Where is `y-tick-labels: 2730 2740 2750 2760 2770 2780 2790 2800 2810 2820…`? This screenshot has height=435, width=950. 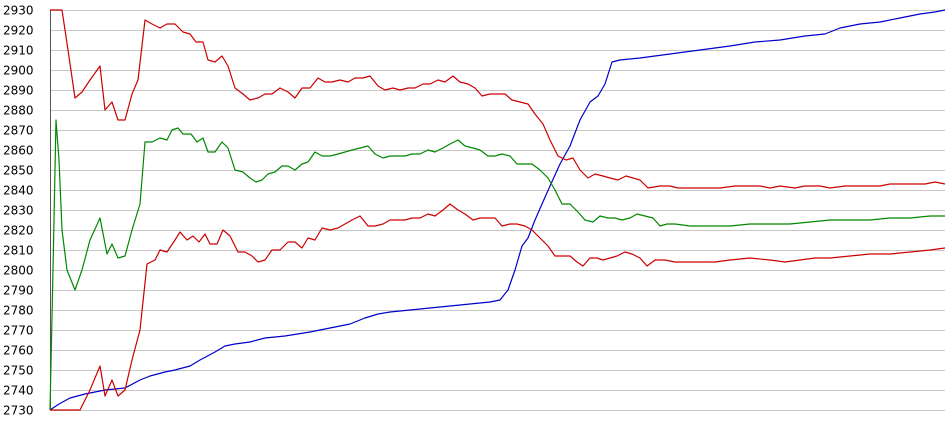 y-tick-labels: 2730 2740 2750 2760 2770 2780 2790 2800 2810 2820… is located at coordinates (18, 211).